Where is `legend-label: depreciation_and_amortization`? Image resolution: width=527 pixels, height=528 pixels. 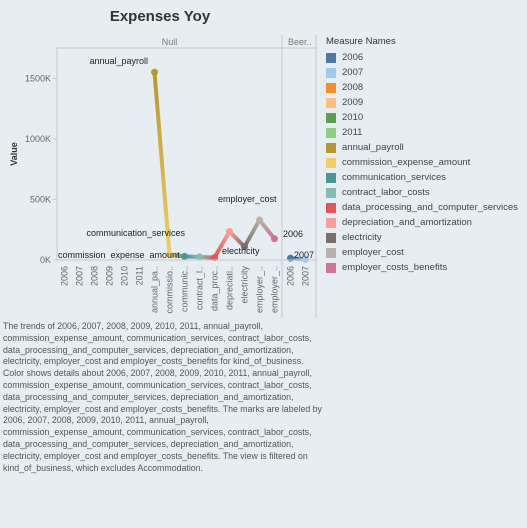 legend-label: depreciation_and_amortization is located at coordinates (407, 222).